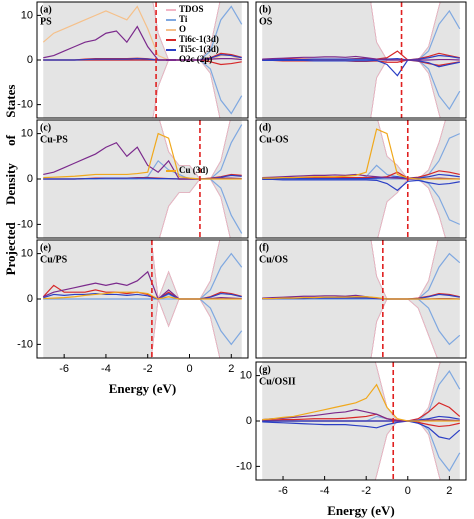 Image resolution: width=474 pixels, height=519 pixels. I want to click on legend-label: Ti6c-1(3d), so click(199, 39).